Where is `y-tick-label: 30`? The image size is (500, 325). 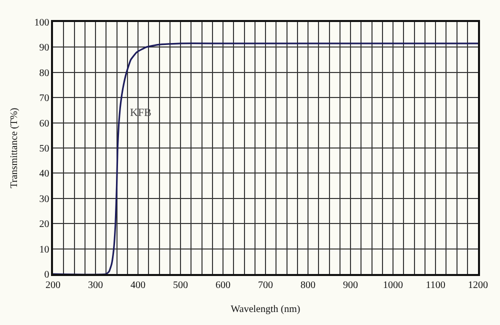 y-tick-label: 30 is located at coordinates (44, 199).